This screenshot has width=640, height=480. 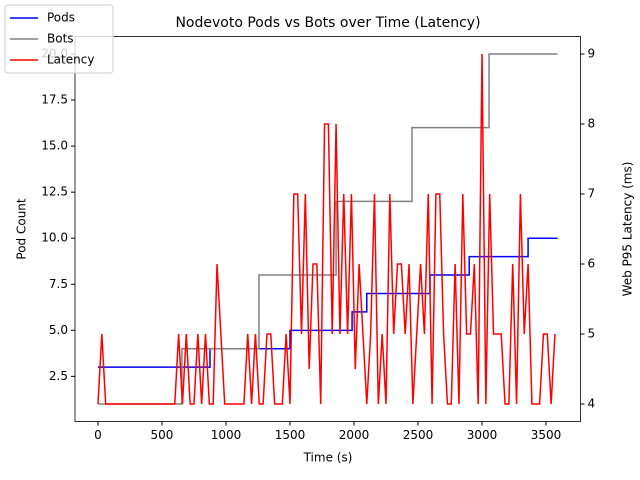 I want to click on x-tick-label: 1500, so click(x=290, y=435).